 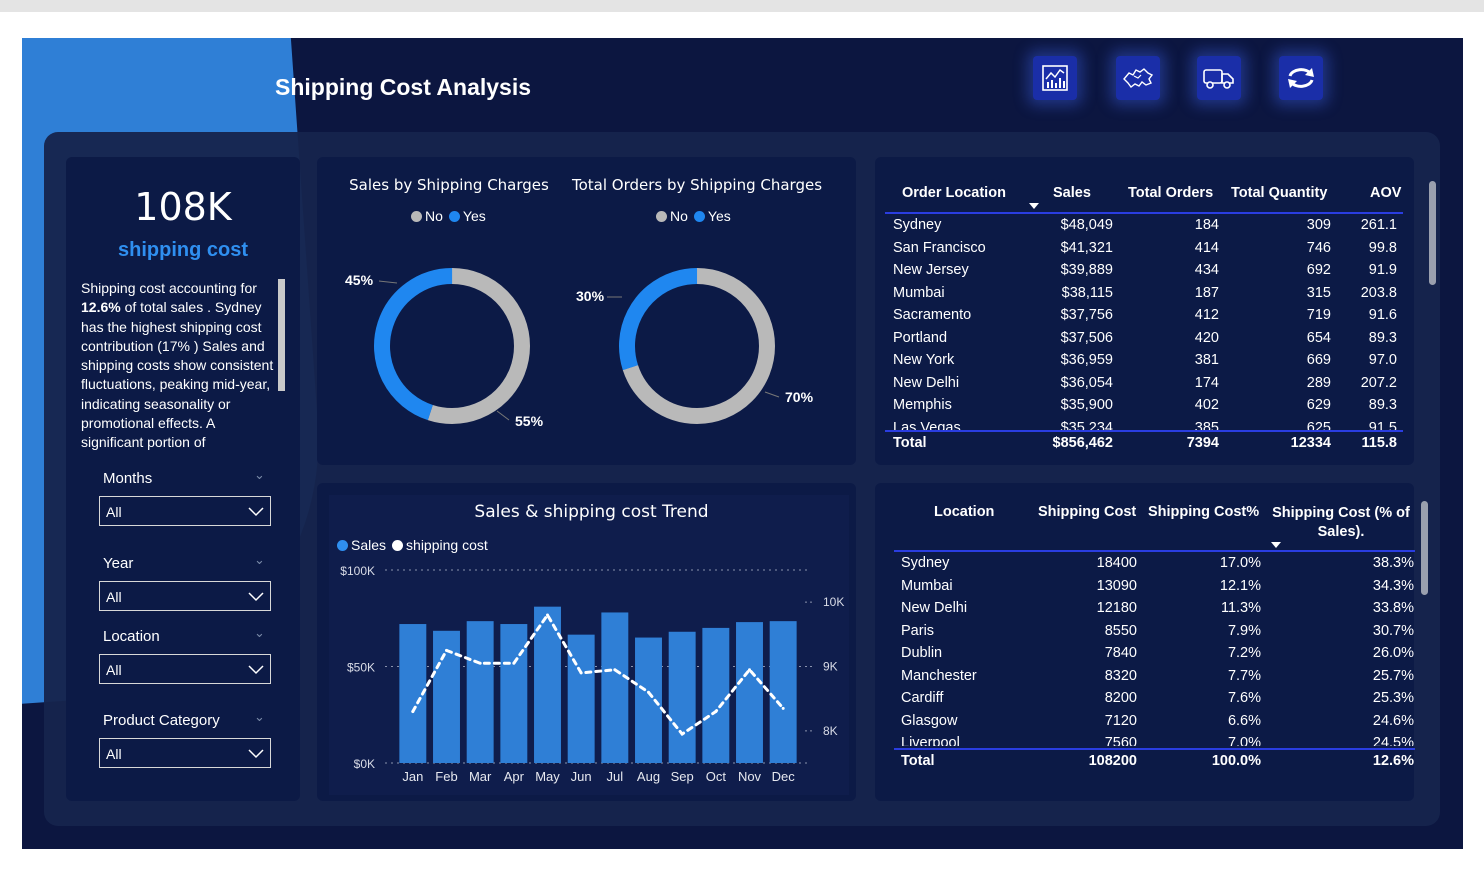 I want to click on table-cell: San Francisco, so click(x=939, y=247).